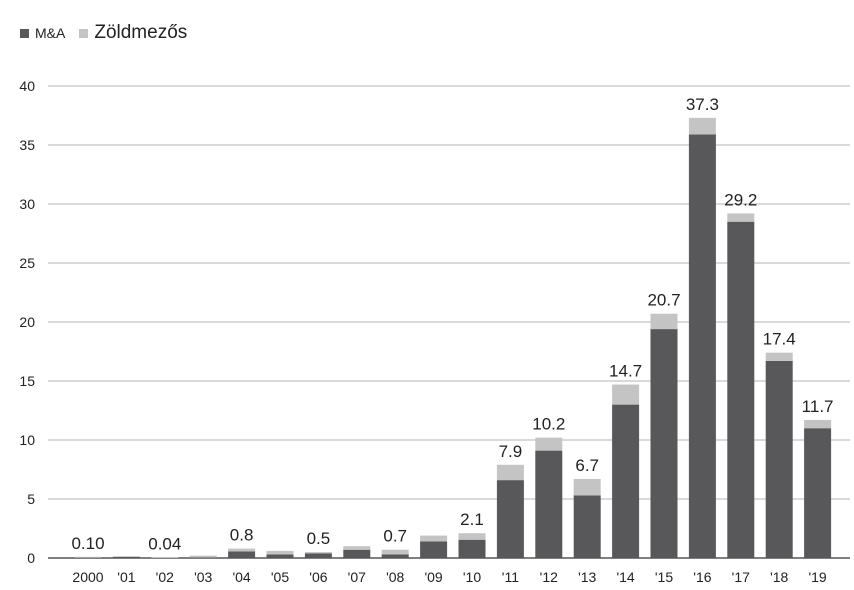 The image size is (854, 590). What do you see at coordinates (510, 577) in the screenshot?
I see `x-tick-label: '11` at bounding box center [510, 577].